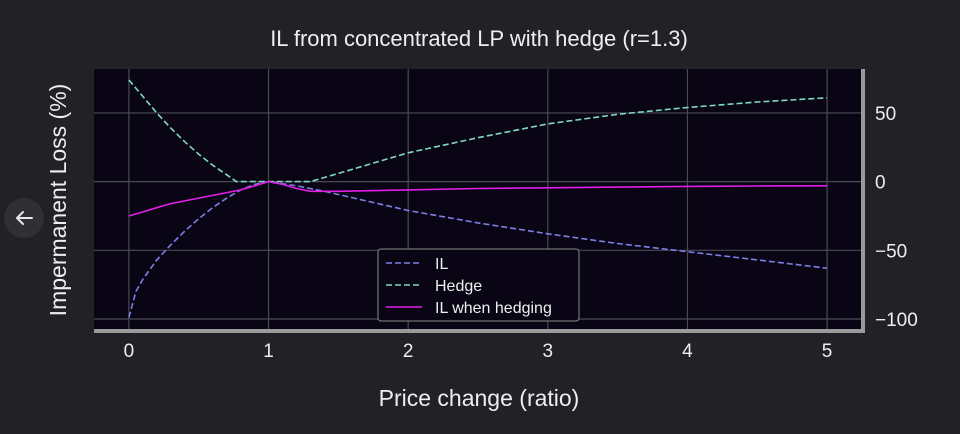 This screenshot has height=434, width=960. I want to click on back-button, so click(24, 218).